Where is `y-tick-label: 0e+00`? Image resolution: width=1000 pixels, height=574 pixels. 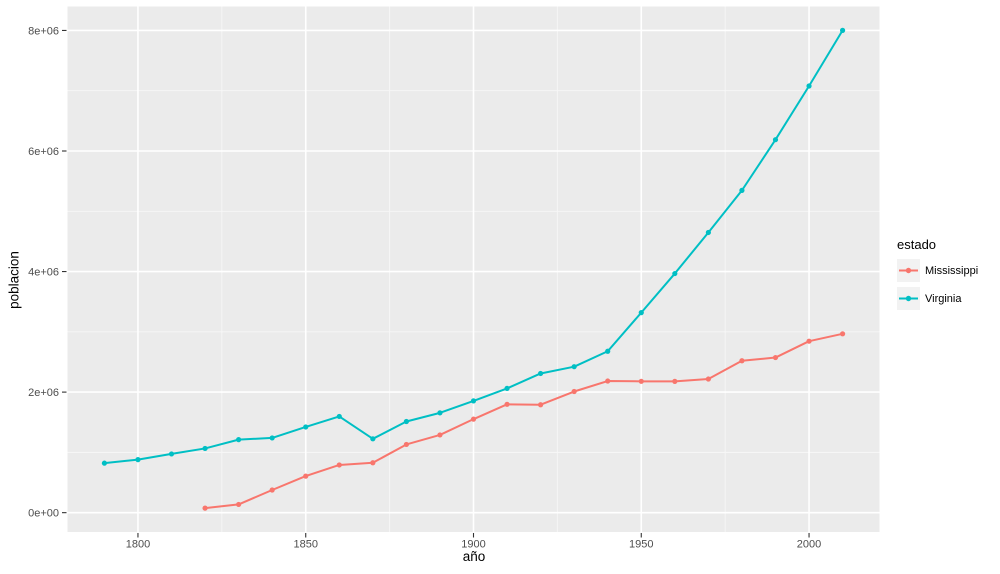 y-tick-label: 0e+00 is located at coordinates (43, 514).